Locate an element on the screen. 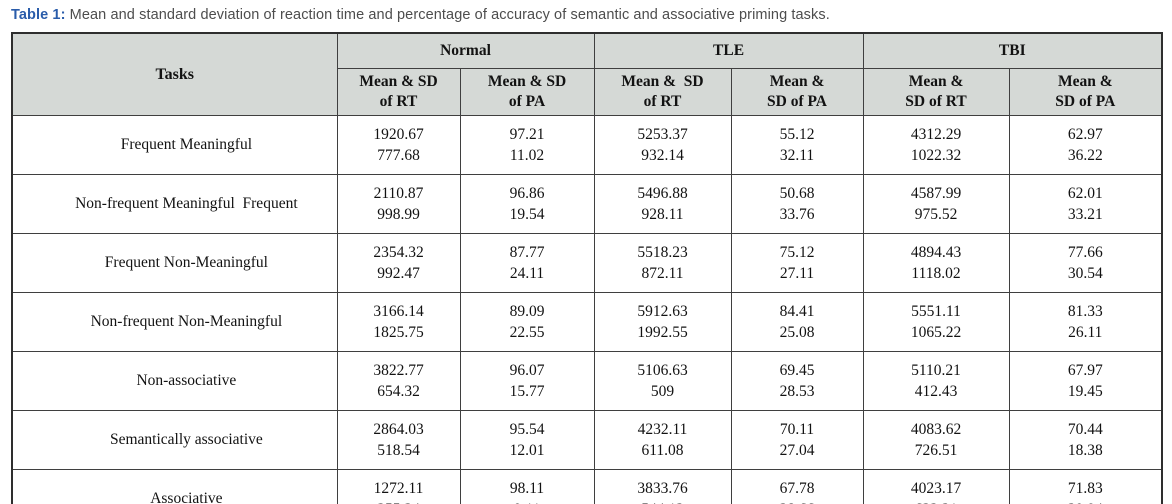 The height and width of the screenshot is (504, 1172). tle-rt-cell: 3833.76 544.12 is located at coordinates (662, 486).